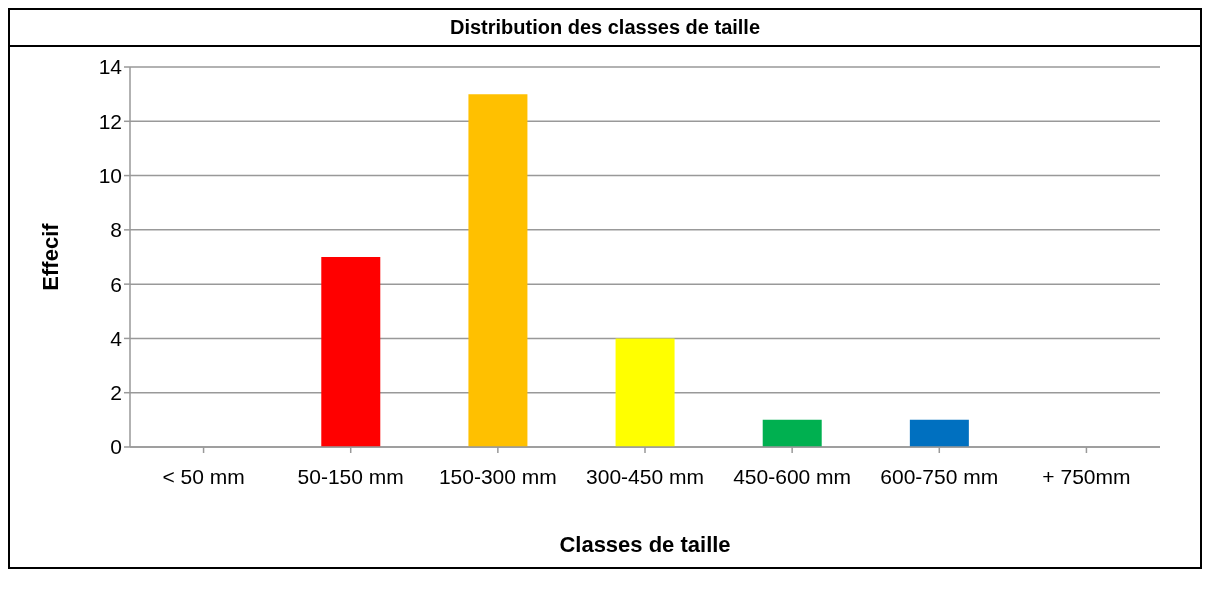  Describe the element at coordinates (110, 121) in the screenshot. I see `y-tick-label: 12` at that location.